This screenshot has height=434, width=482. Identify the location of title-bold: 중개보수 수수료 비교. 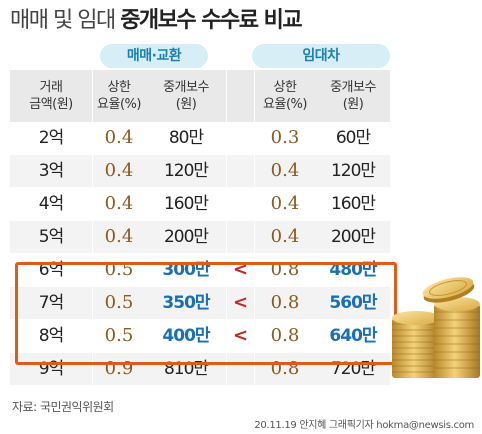
(211, 20).